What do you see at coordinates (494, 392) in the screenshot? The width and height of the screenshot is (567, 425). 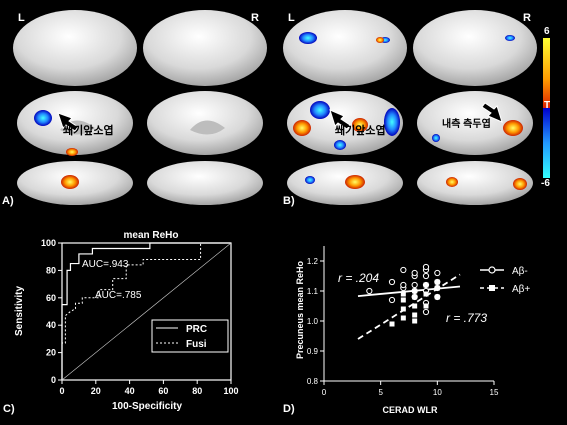 I see `scatter-xtick-label: 15` at bounding box center [494, 392].